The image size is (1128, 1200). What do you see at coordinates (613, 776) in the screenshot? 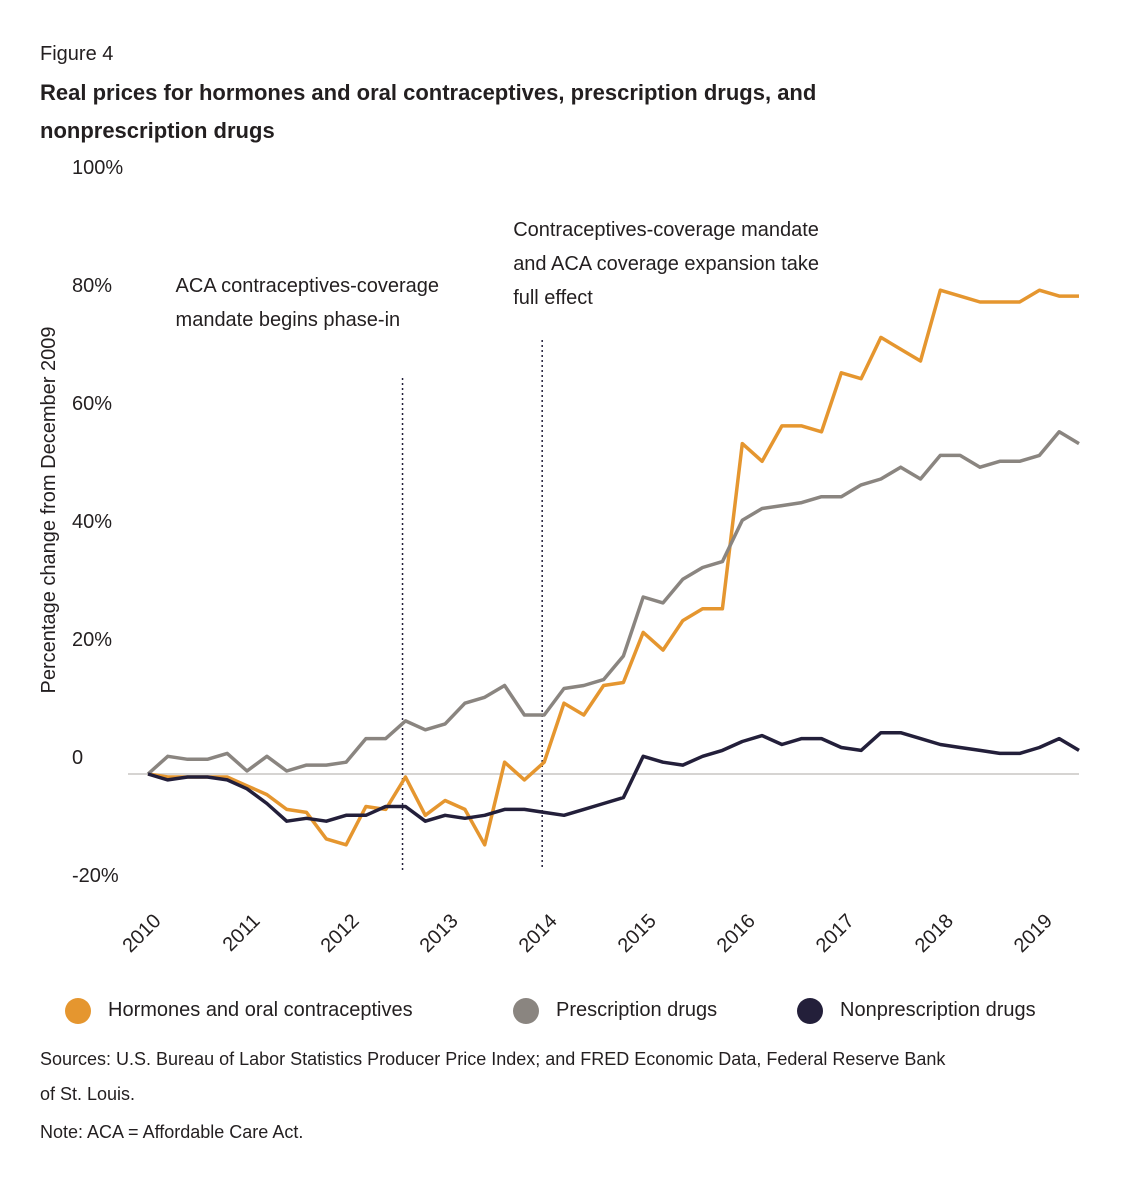
I see `series-line` at bounding box center [613, 776].